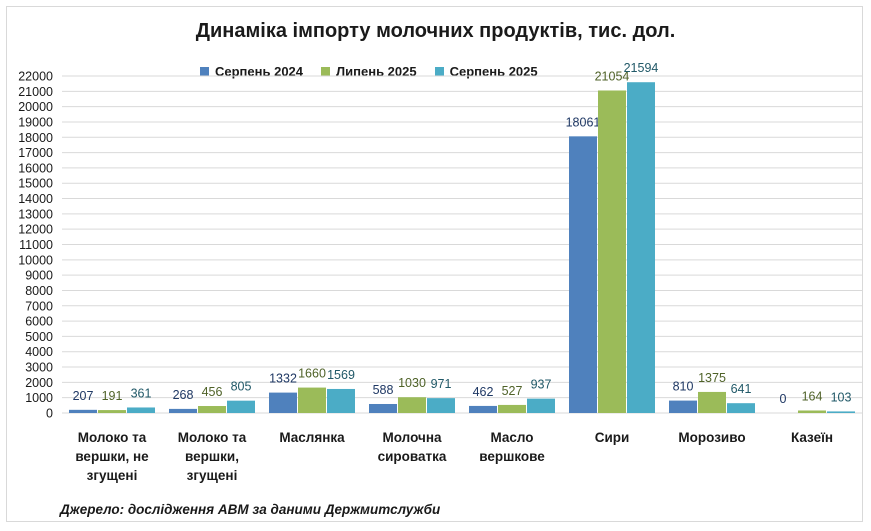 The height and width of the screenshot is (531, 871). I want to click on x-category-label: Казеїн, so click(812, 437).